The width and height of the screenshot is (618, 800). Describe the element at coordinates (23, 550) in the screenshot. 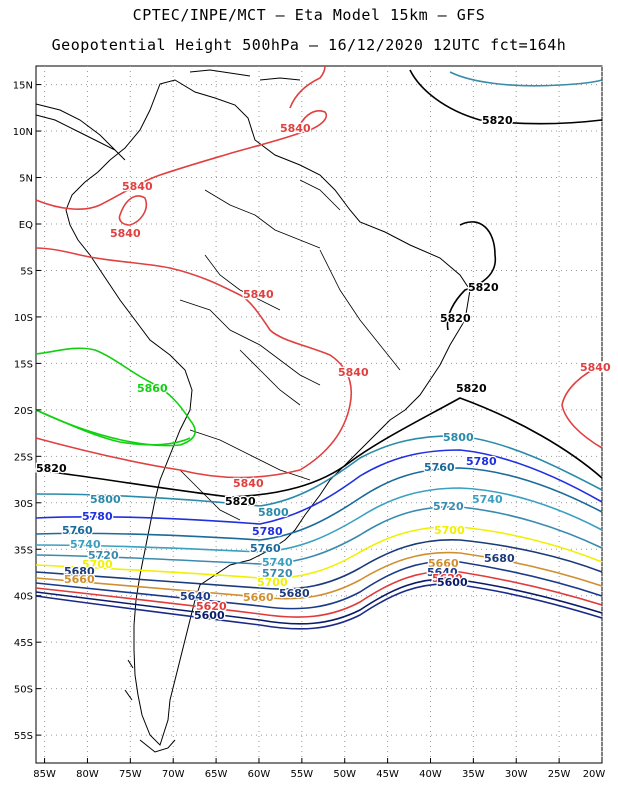

I see `lat-tick-label: 35S` at that location.